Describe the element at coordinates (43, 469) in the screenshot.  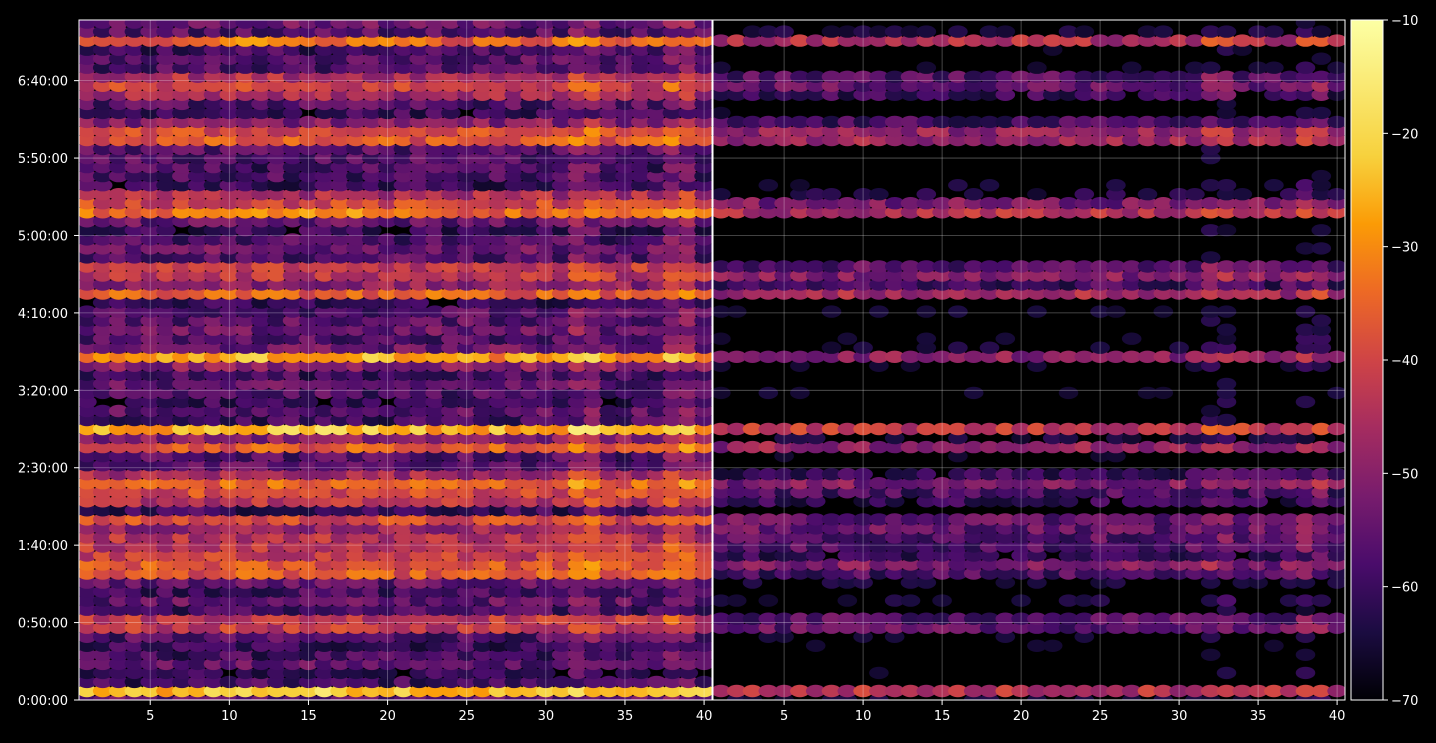
I see `y-tick-label: 2:30:00` at that location.